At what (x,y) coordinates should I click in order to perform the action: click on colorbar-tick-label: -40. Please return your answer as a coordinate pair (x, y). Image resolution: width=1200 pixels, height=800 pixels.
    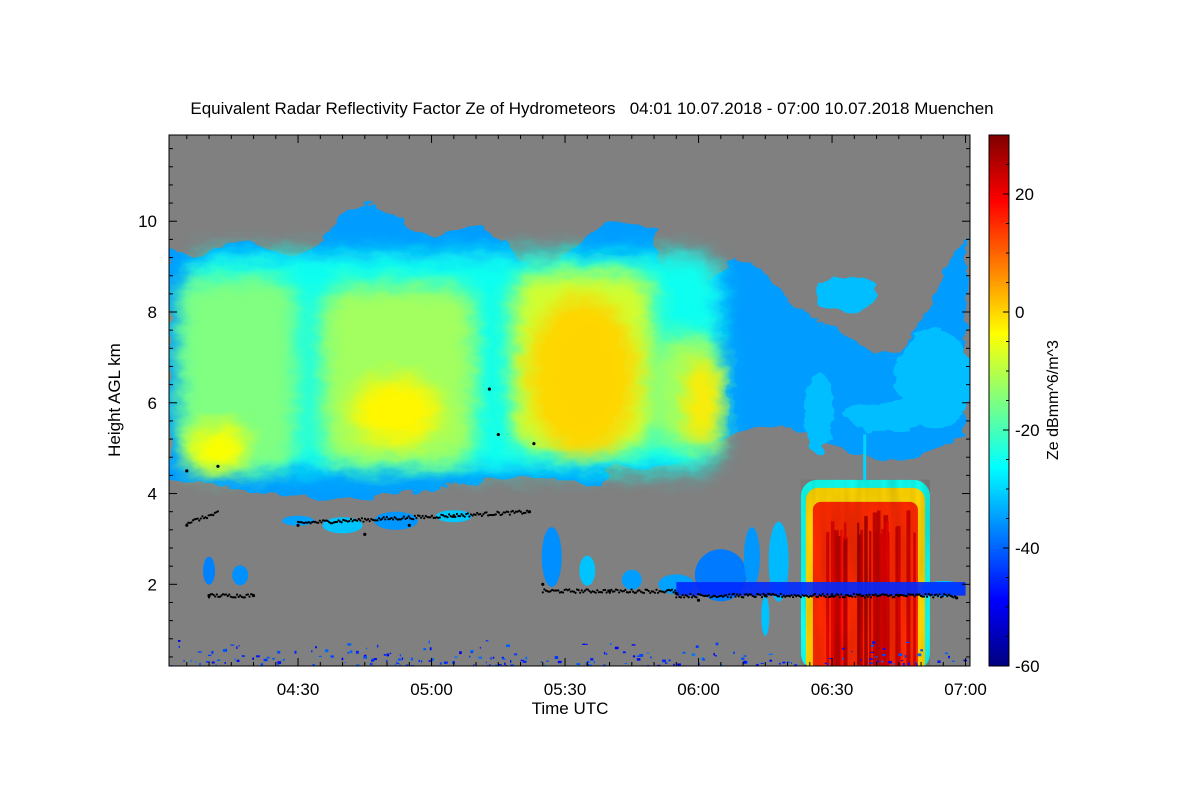
    Looking at the image, I should click on (1027, 548).